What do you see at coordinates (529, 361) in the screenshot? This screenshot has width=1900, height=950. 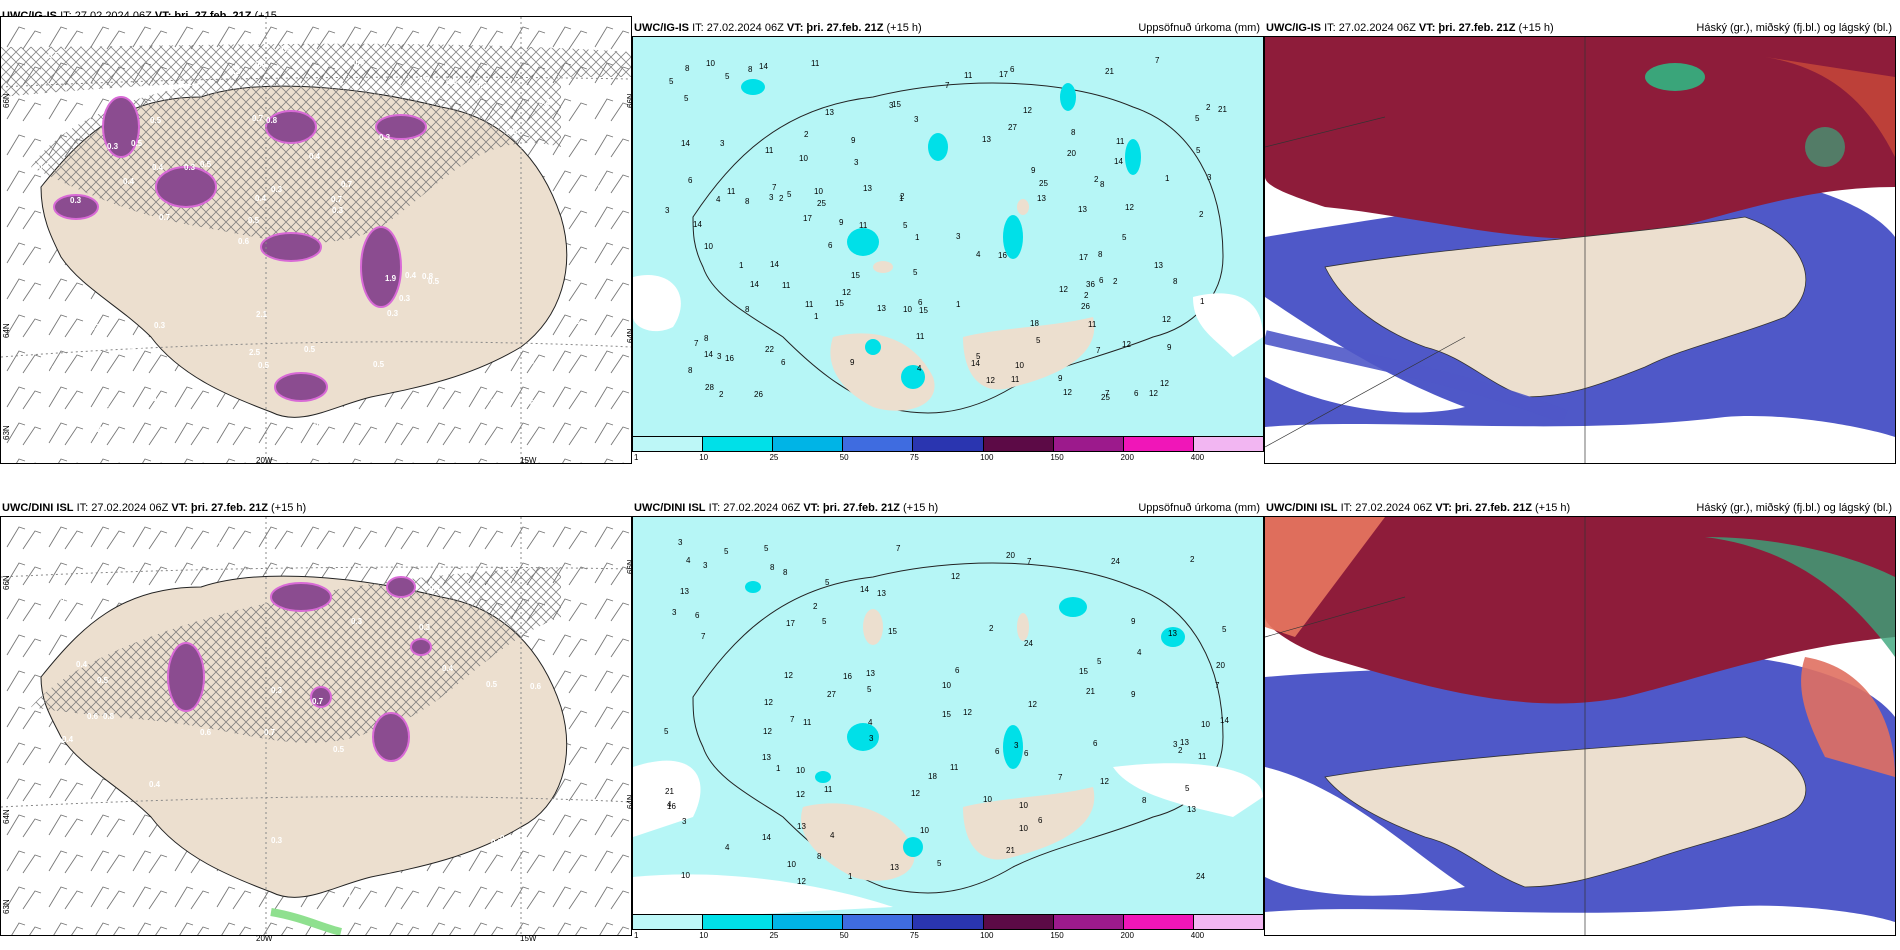 I see `map-value-label: 0.8` at bounding box center [529, 361].